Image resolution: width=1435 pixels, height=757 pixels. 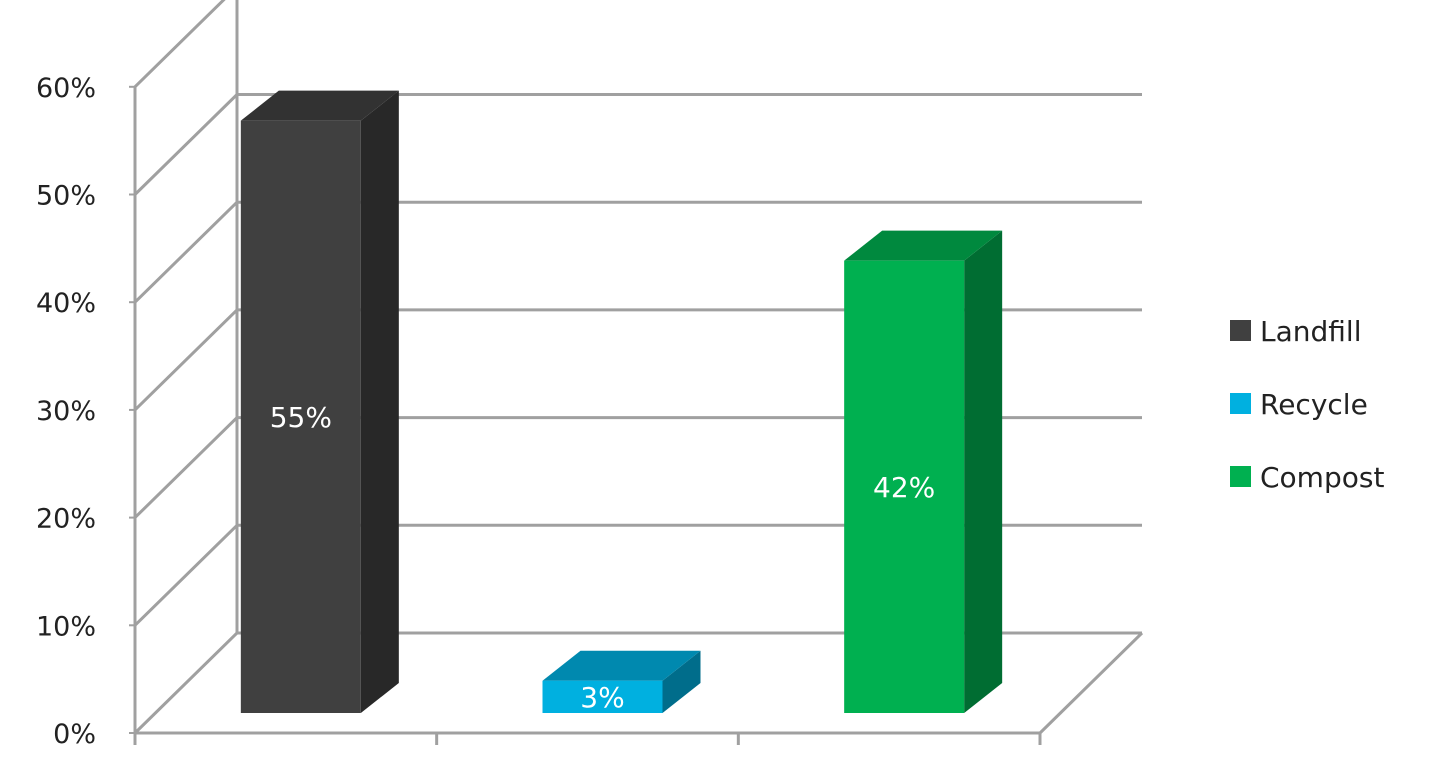 I want to click on y-tick-label: 60%, so click(x=66, y=88).